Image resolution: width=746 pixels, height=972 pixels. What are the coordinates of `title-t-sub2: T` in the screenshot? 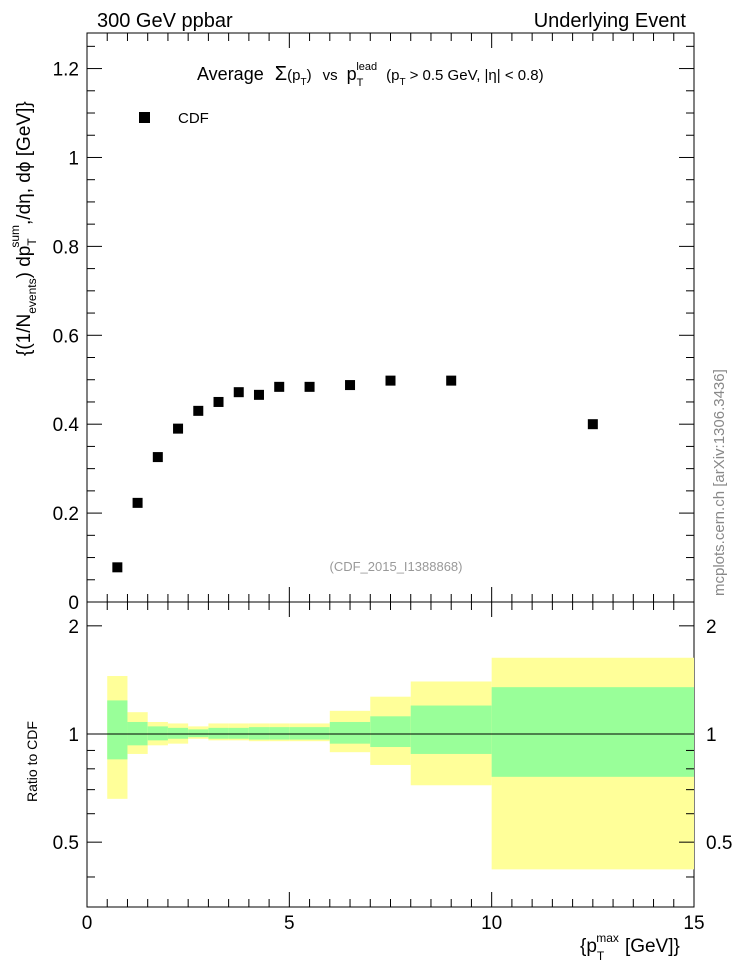 It's located at (360, 83).